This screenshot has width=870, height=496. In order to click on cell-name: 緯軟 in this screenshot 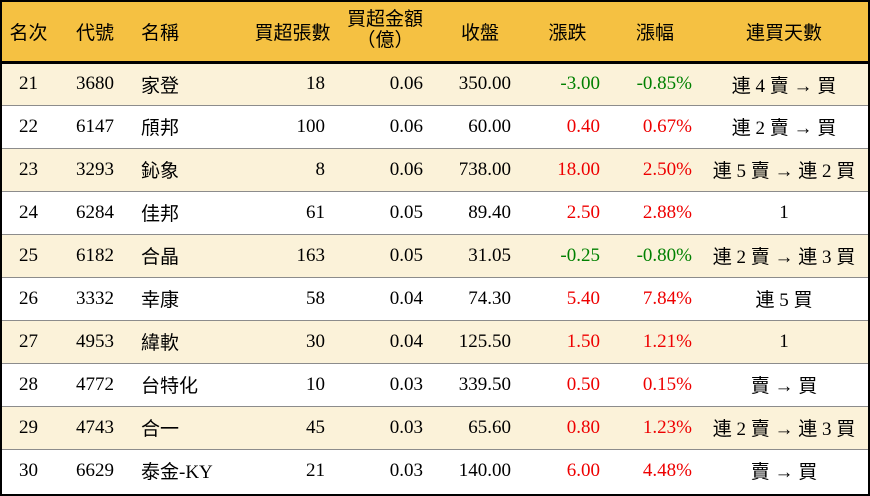, I will do `click(160, 343)`.